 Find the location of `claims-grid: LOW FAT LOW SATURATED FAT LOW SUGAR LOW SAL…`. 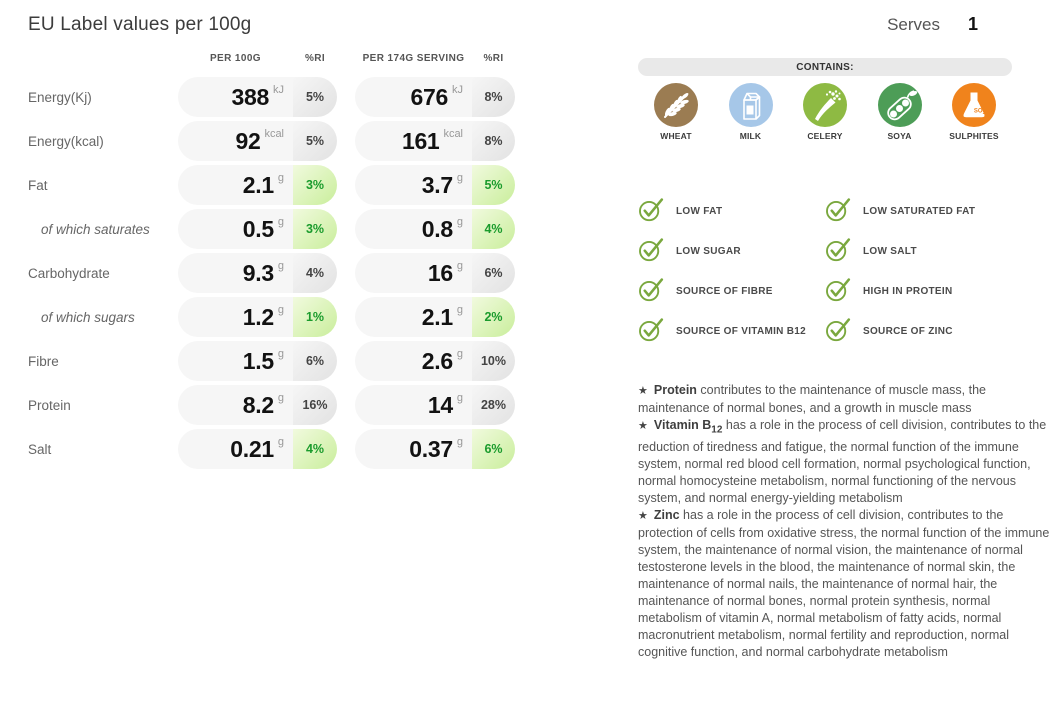

claims-grid: LOW FAT LOW SATURATED FAT LOW SUGAR LOW SAL… is located at coordinates (844, 270).